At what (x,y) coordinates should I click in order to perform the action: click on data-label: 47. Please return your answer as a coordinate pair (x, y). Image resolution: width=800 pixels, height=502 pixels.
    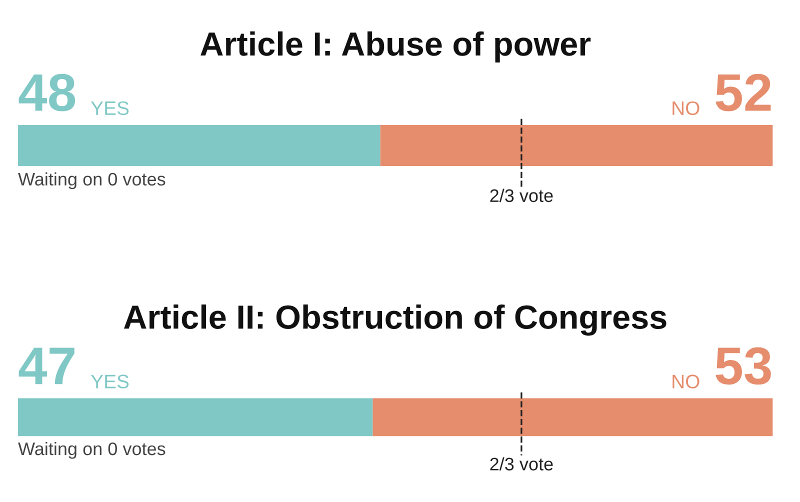
    Looking at the image, I should click on (46, 366).